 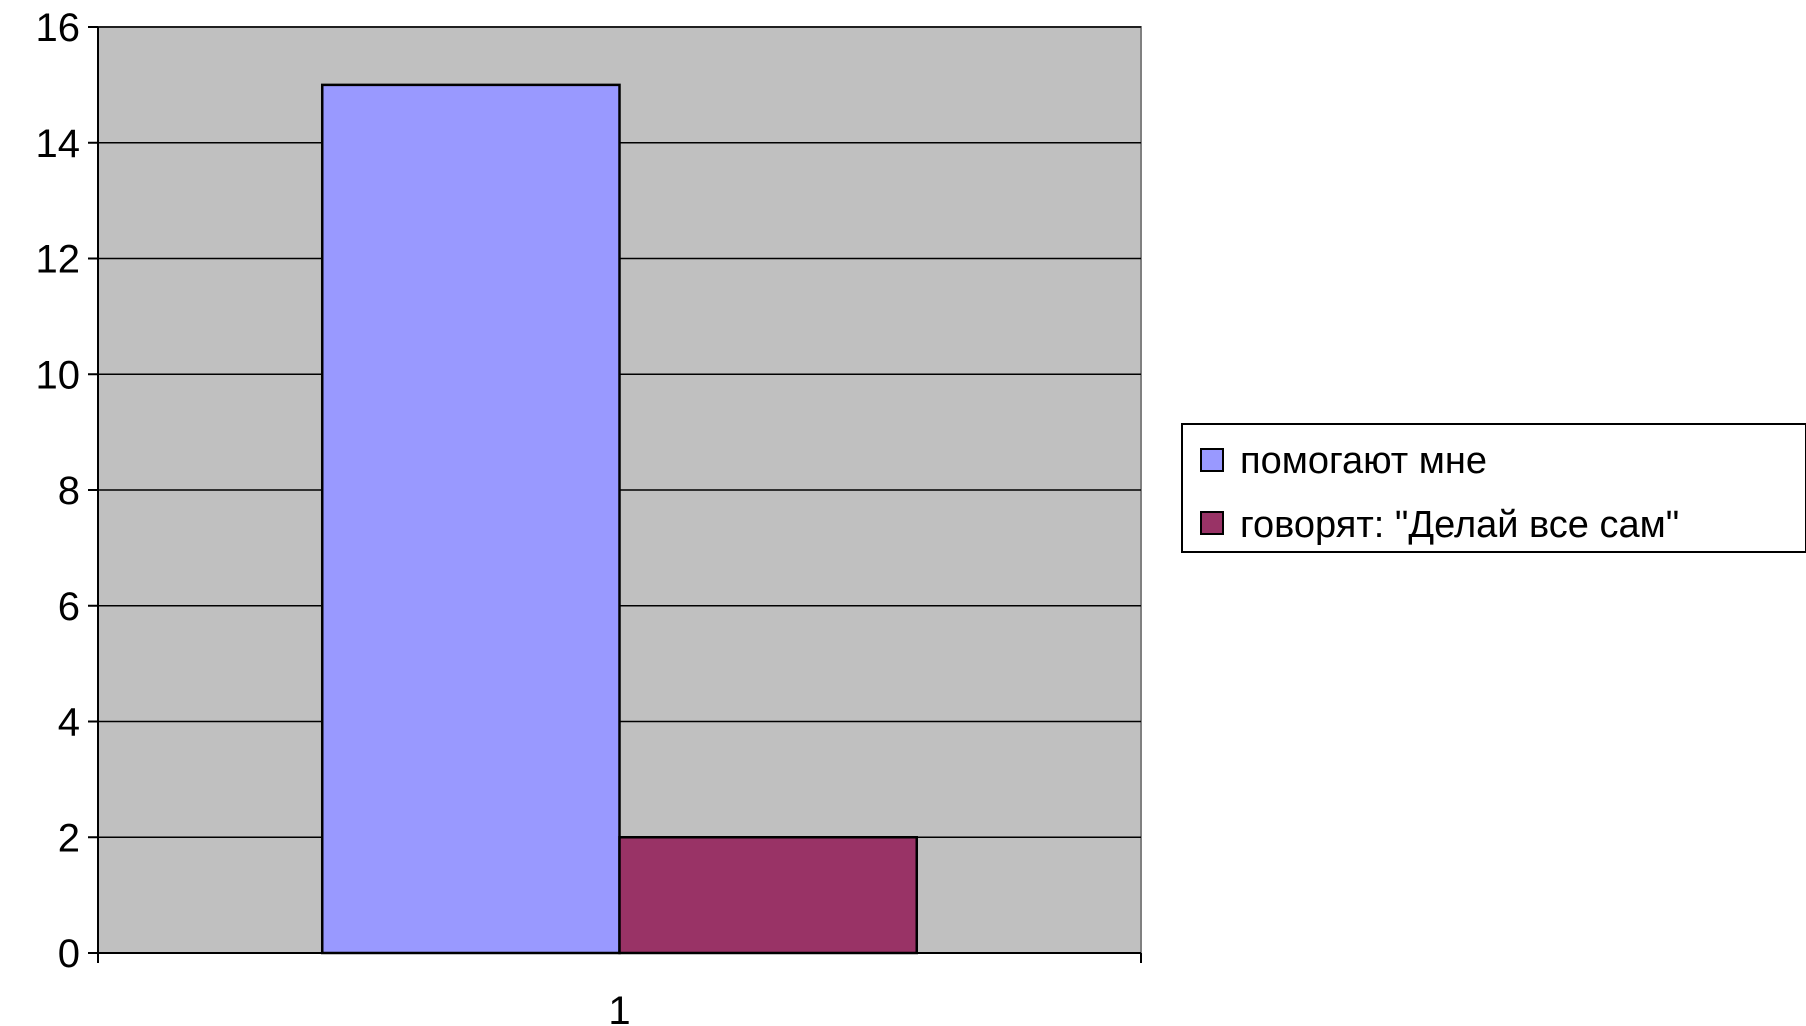 I want to click on y-tick-label: 16, so click(x=58, y=28).